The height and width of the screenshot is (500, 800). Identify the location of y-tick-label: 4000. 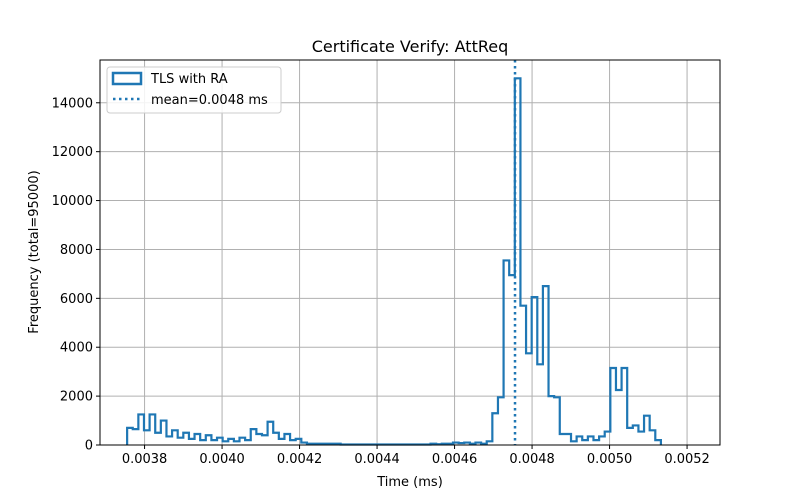
(76, 348).